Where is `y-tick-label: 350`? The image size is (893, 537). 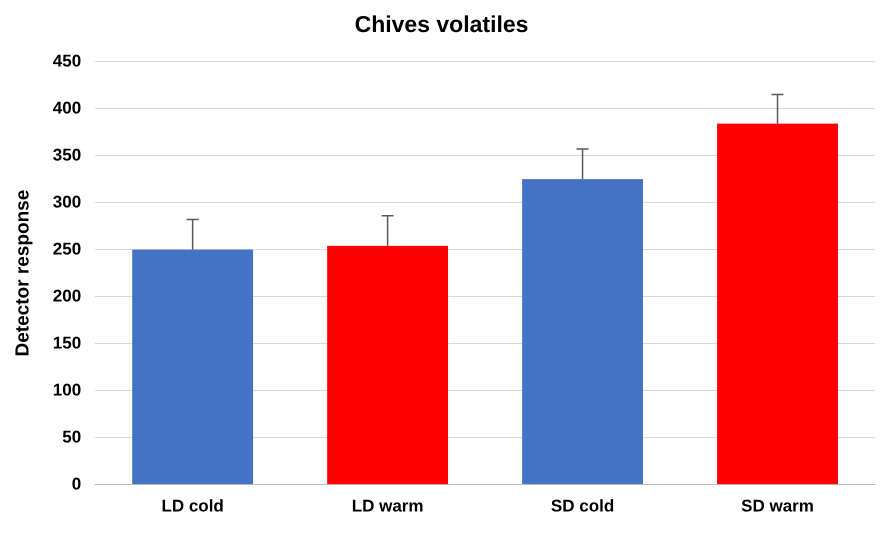 y-tick-label: 350 is located at coordinates (67, 154).